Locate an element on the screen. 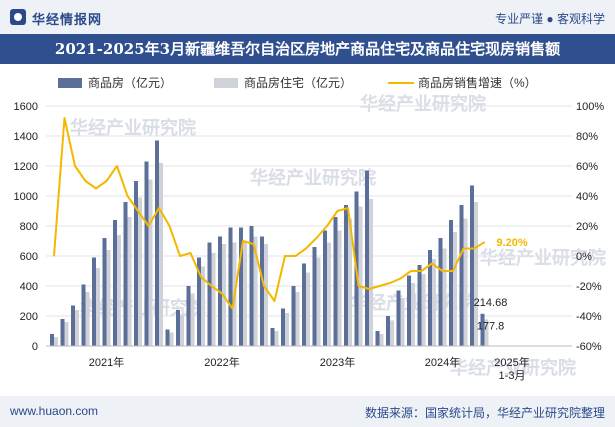 Image resolution: width=615 pixels, height=427 pixels. y-left-tick-label: 800 is located at coordinates (29, 227).